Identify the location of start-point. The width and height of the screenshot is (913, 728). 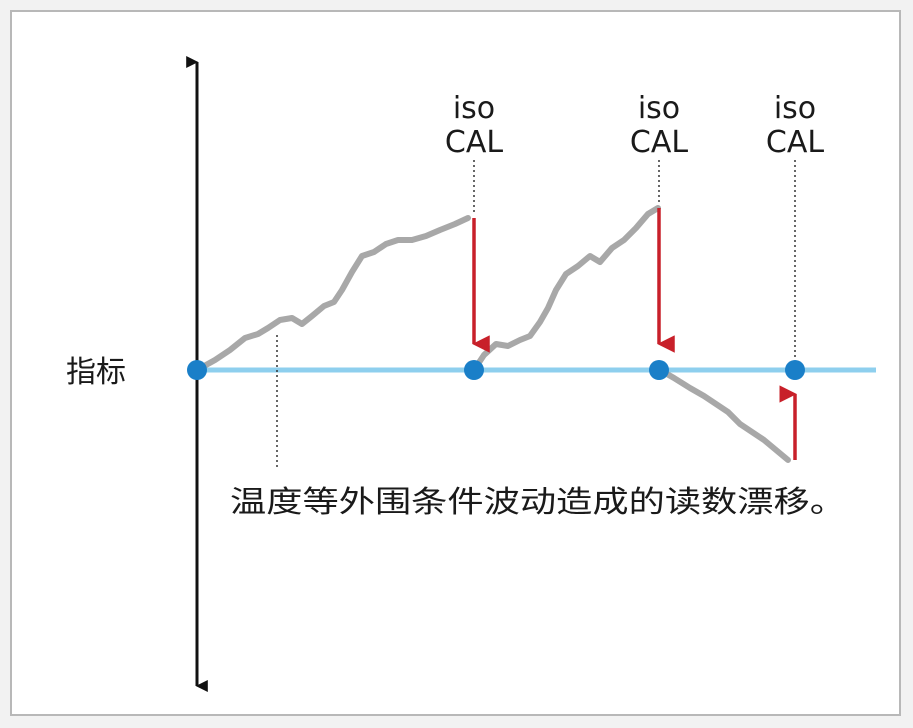
(197, 370).